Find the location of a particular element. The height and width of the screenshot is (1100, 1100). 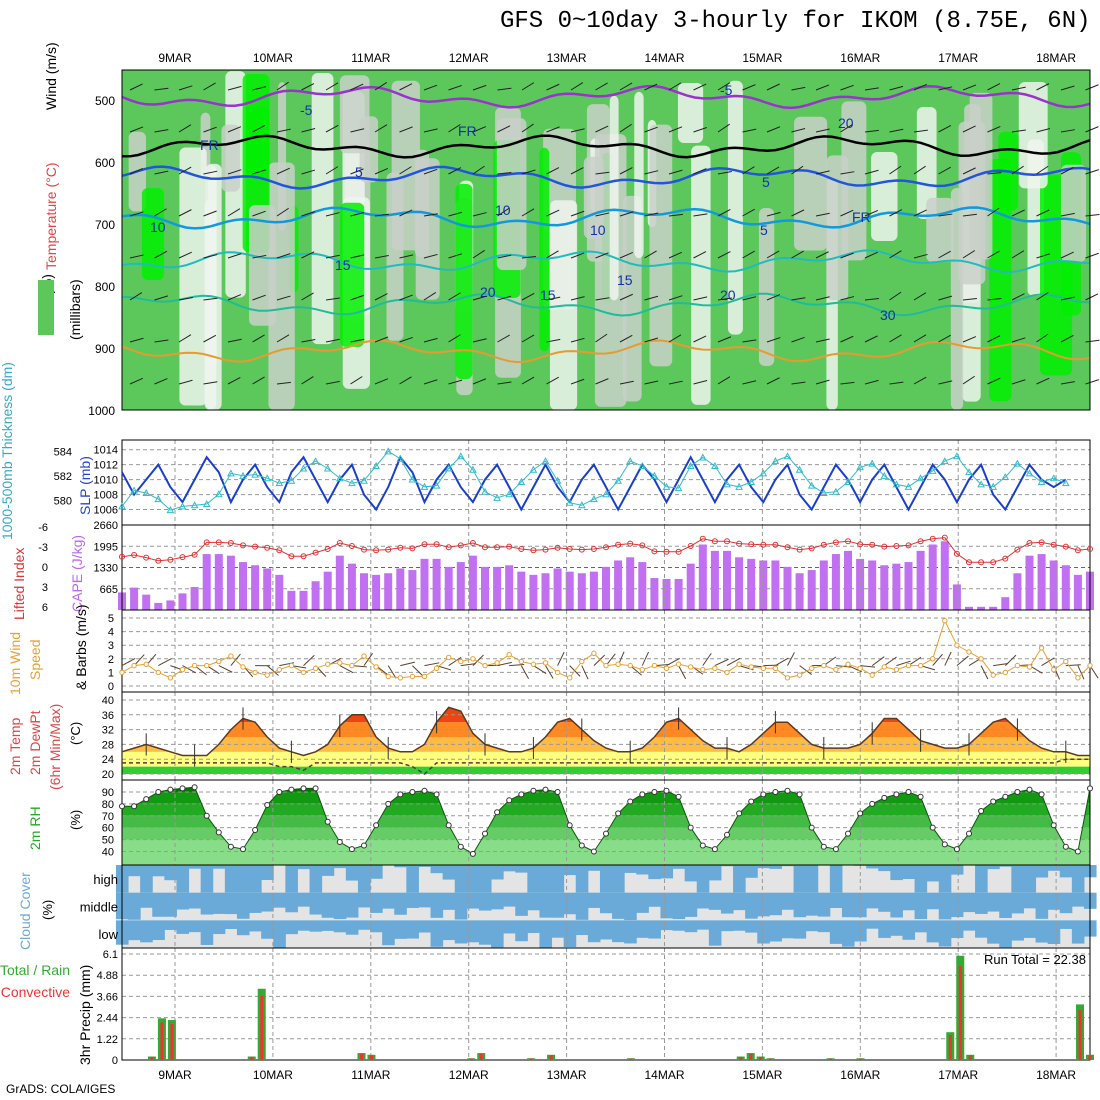

ylabel-wind10-a: 10m Wind is located at coordinates (15, 663).